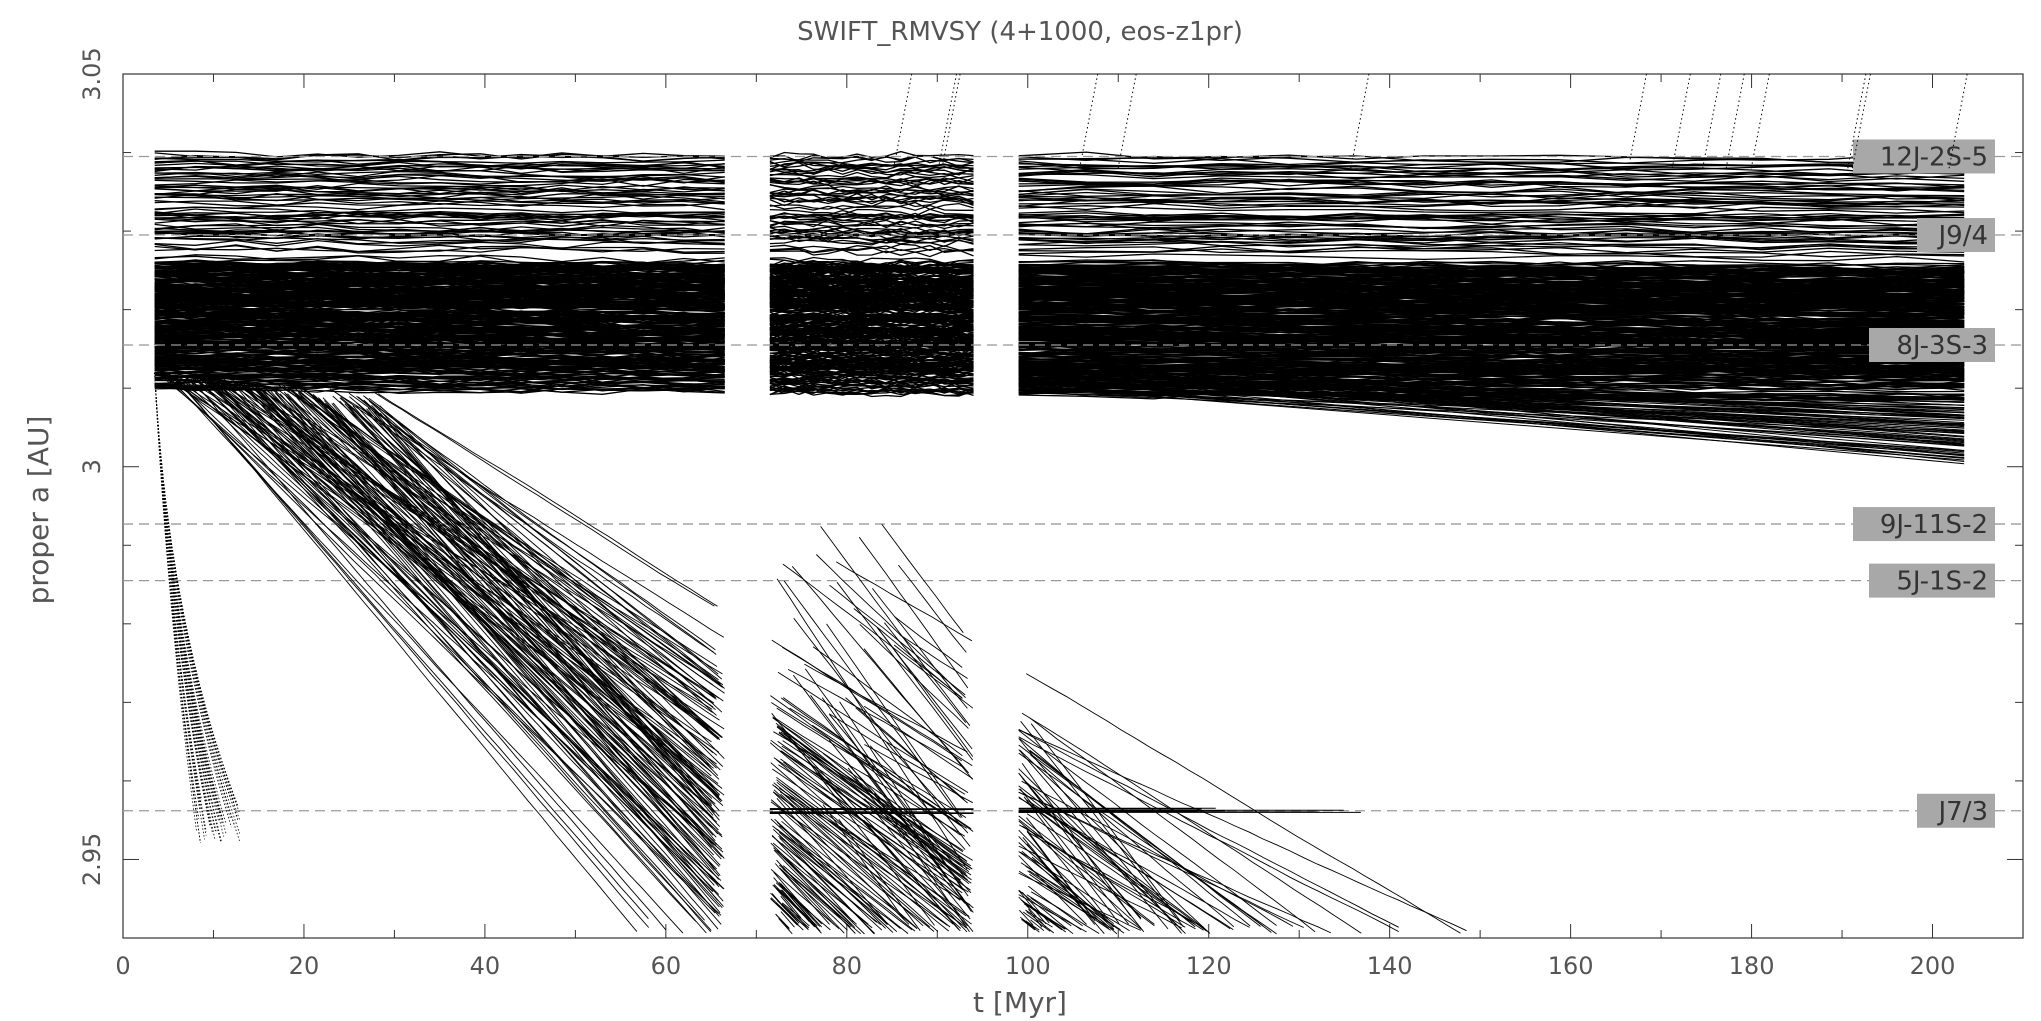 The image size is (2041, 1021). Describe the element at coordinates (1942, 346) in the screenshot. I see `resonance-label: 8J-3S-3` at that location.